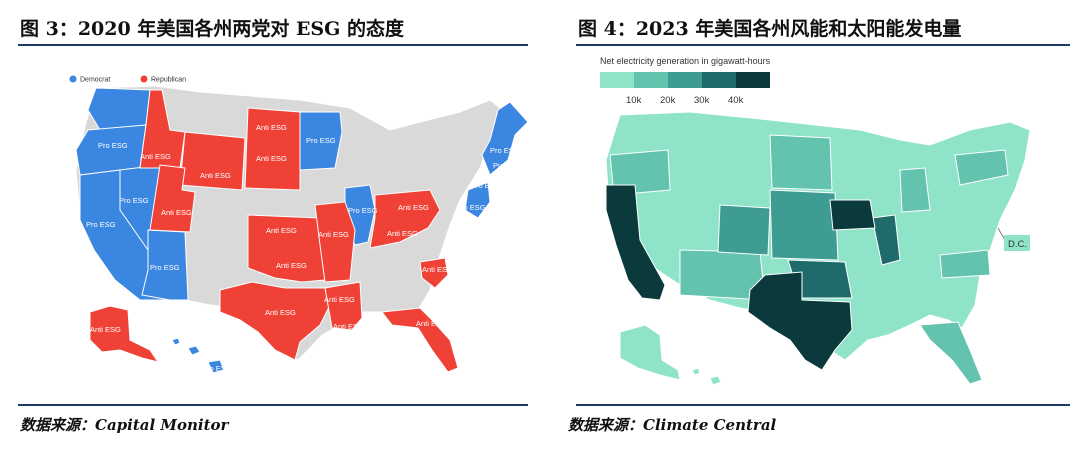  Describe the element at coordinates (291, 265) in the screenshot. I see `label-ok: Anti ESG` at that location.